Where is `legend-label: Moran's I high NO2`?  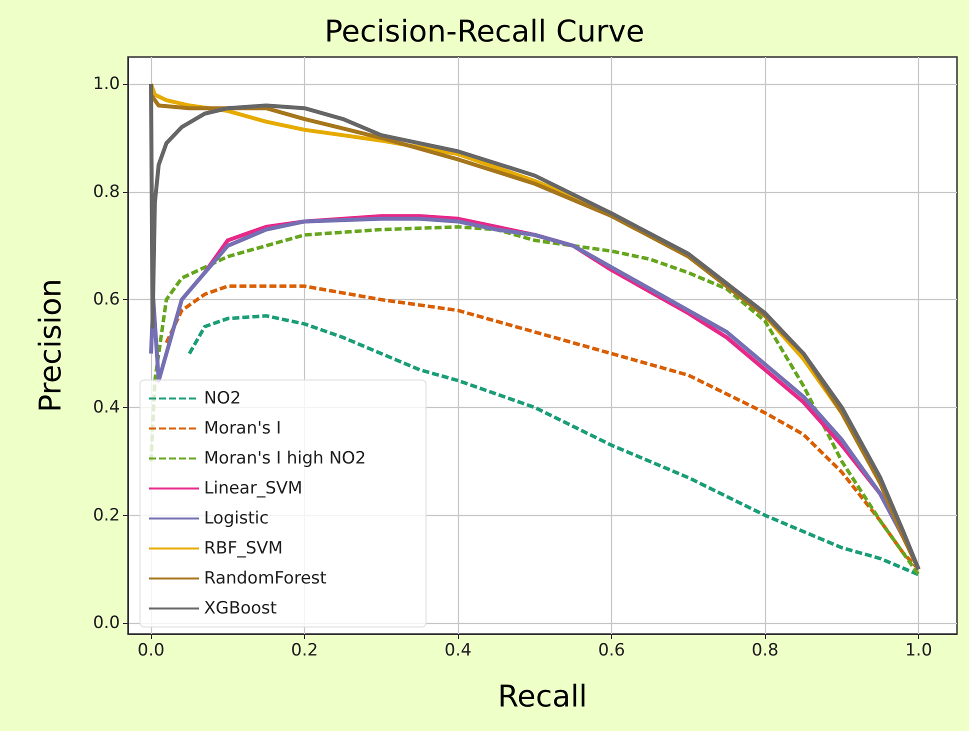
legend-label: Moran's I high NO2 is located at coordinates (285, 458).